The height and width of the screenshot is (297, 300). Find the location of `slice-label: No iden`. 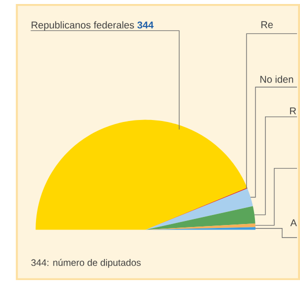

slice-label: No iden is located at coordinates (277, 79).